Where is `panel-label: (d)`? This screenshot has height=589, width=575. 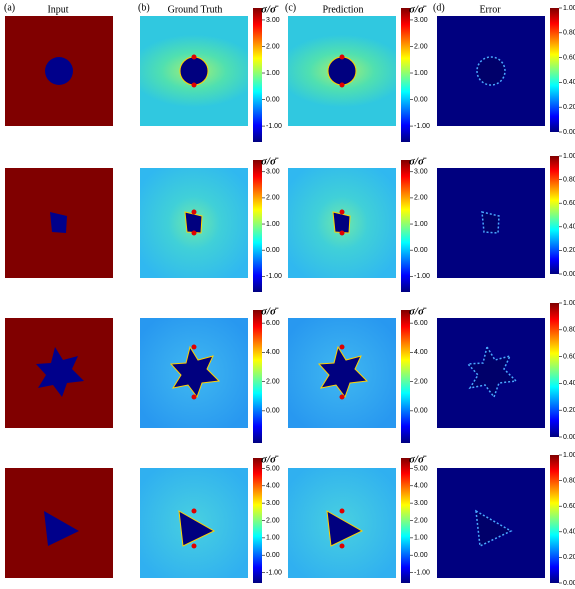 panel-label: (d) is located at coordinates (439, 7).